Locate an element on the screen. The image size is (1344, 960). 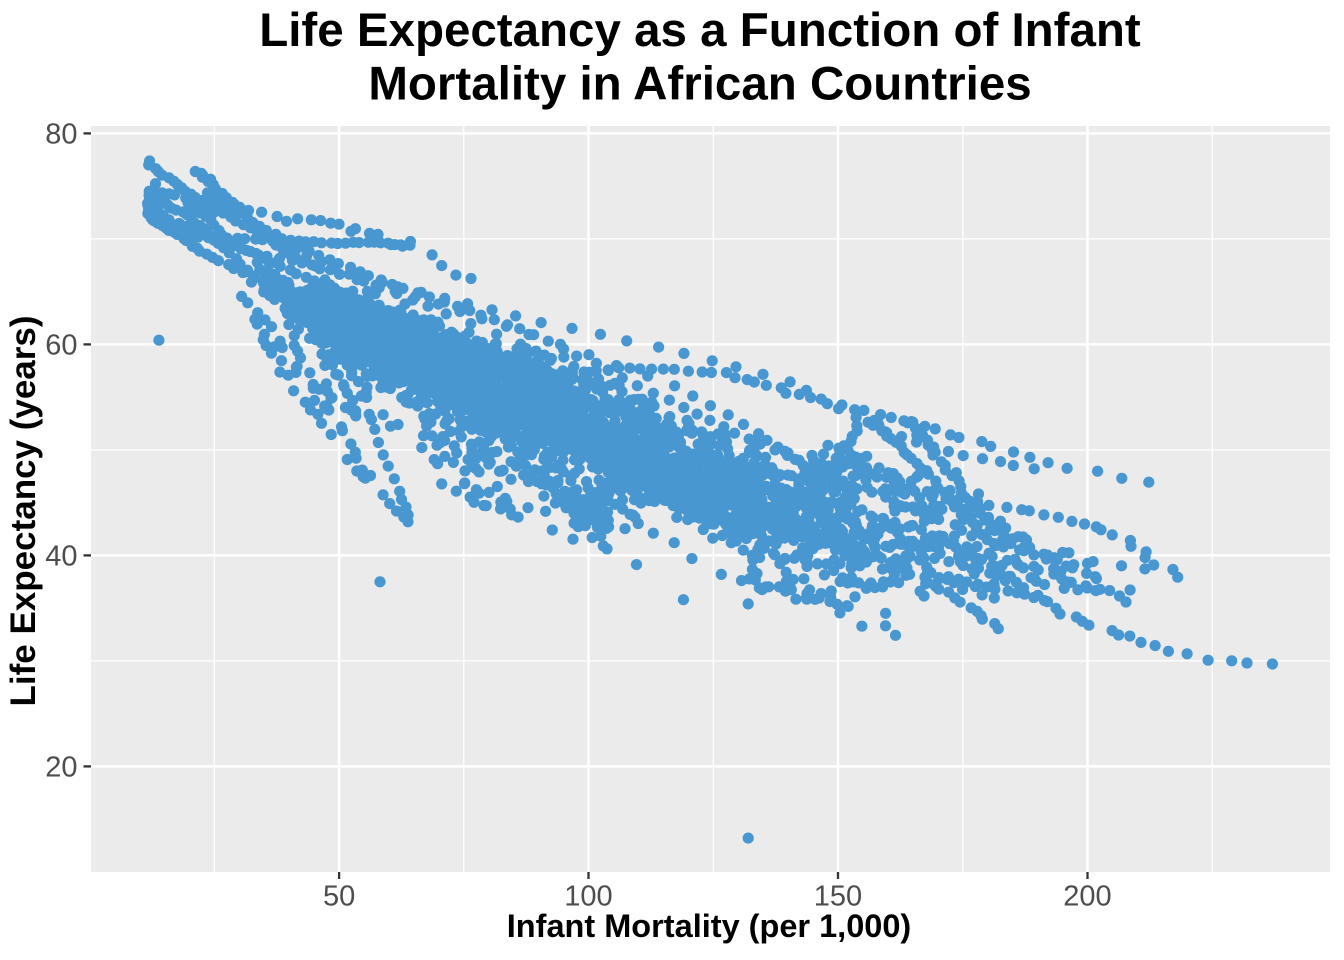
svg-text: 150 is located at coordinates (838, 897).